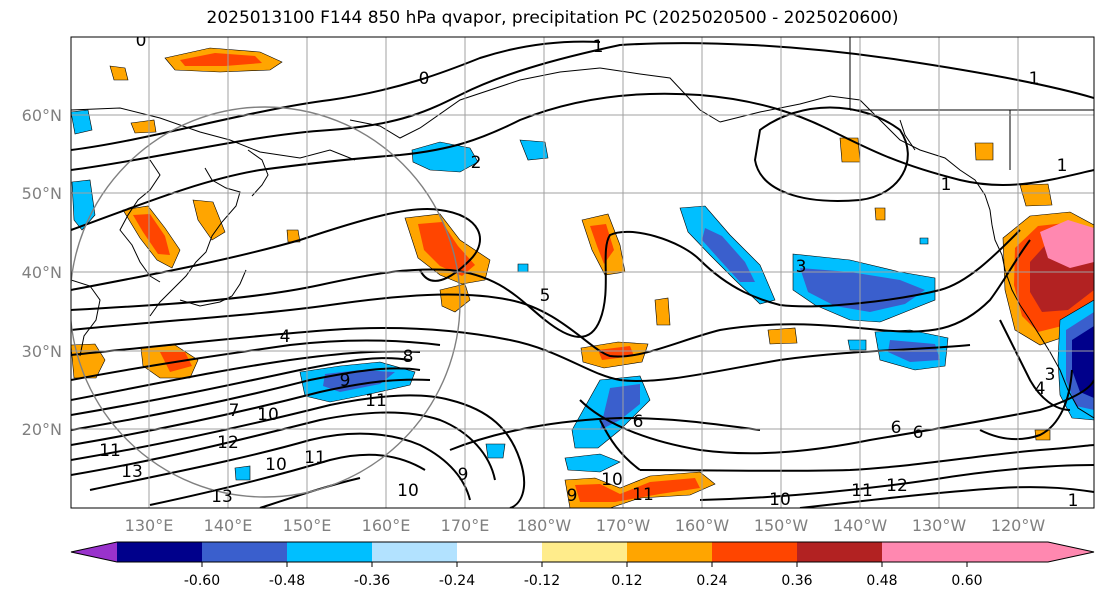 Image resolution: width=1105 pixels, height=601 pixels. Describe the element at coordinates (307, 525) in the screenshot. I see `lon-label: 150°E` at that location.